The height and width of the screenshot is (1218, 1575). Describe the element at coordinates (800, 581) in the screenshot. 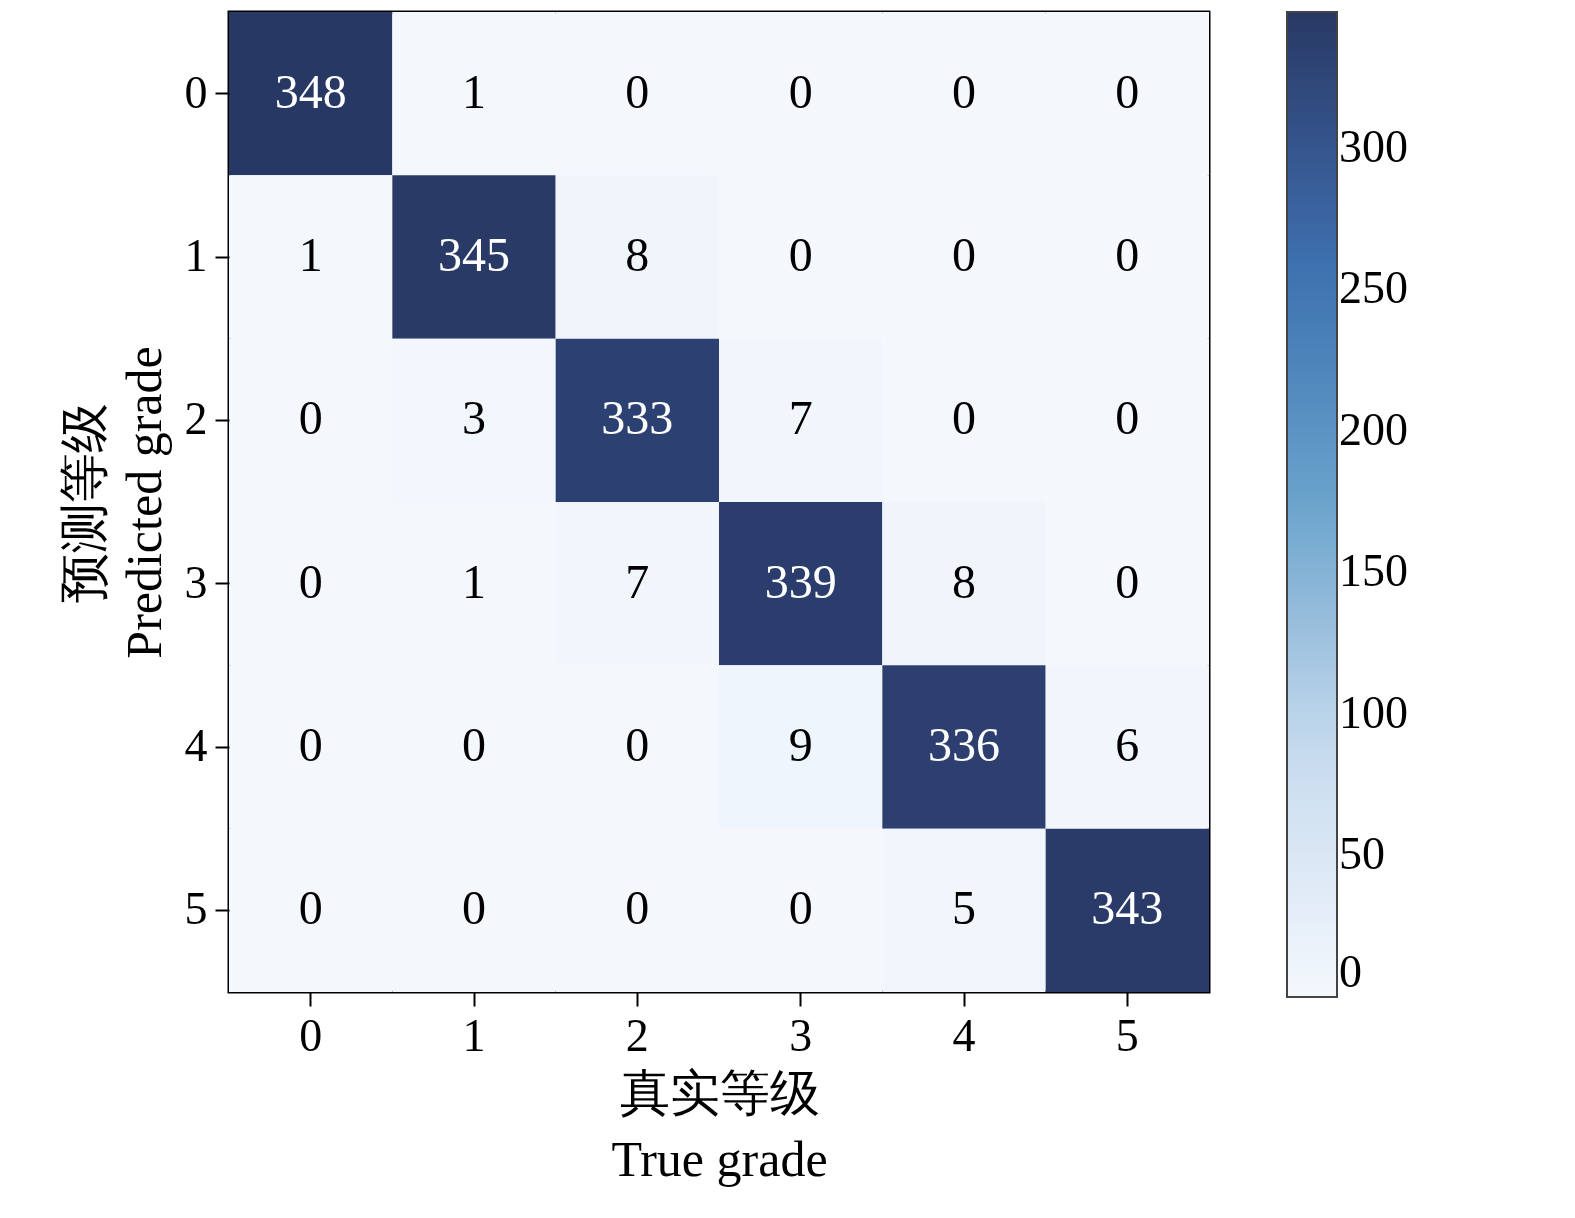

I see `data-label: 339` at that location.